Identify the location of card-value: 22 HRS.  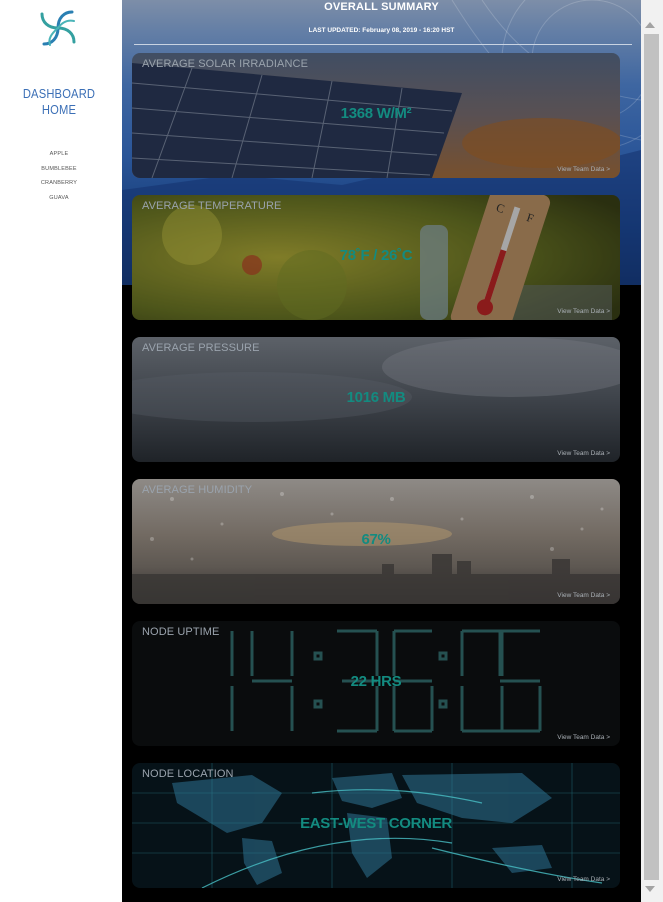
(376, 681).